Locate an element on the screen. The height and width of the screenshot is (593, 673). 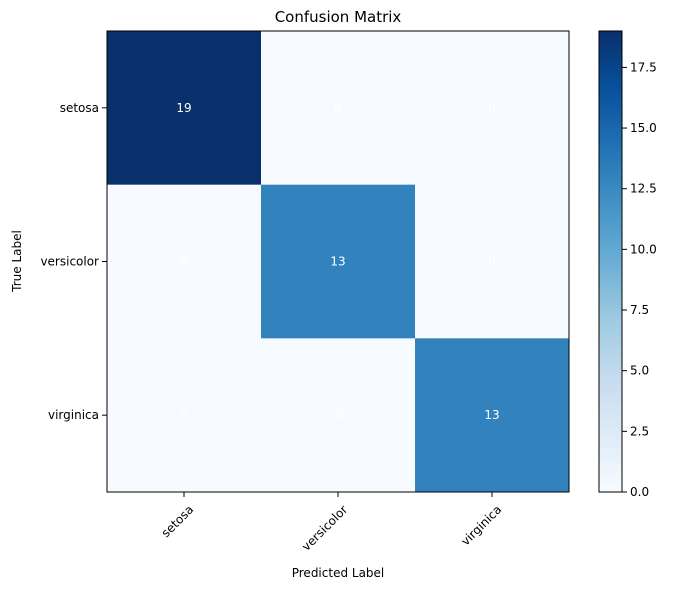
x-axis-label: Predicted Label is located at coordinates (338, 573).